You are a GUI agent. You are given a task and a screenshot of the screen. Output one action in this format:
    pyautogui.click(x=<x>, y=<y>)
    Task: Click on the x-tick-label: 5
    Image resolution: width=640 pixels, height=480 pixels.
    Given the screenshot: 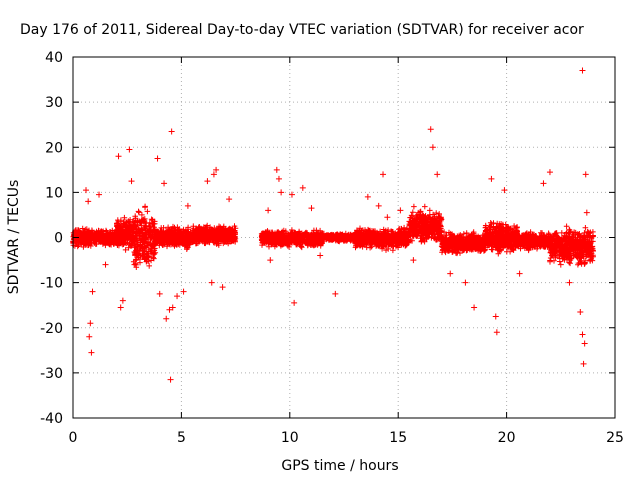 What is the action you would take?
    pyautogui.click(x=181, y=438)
    